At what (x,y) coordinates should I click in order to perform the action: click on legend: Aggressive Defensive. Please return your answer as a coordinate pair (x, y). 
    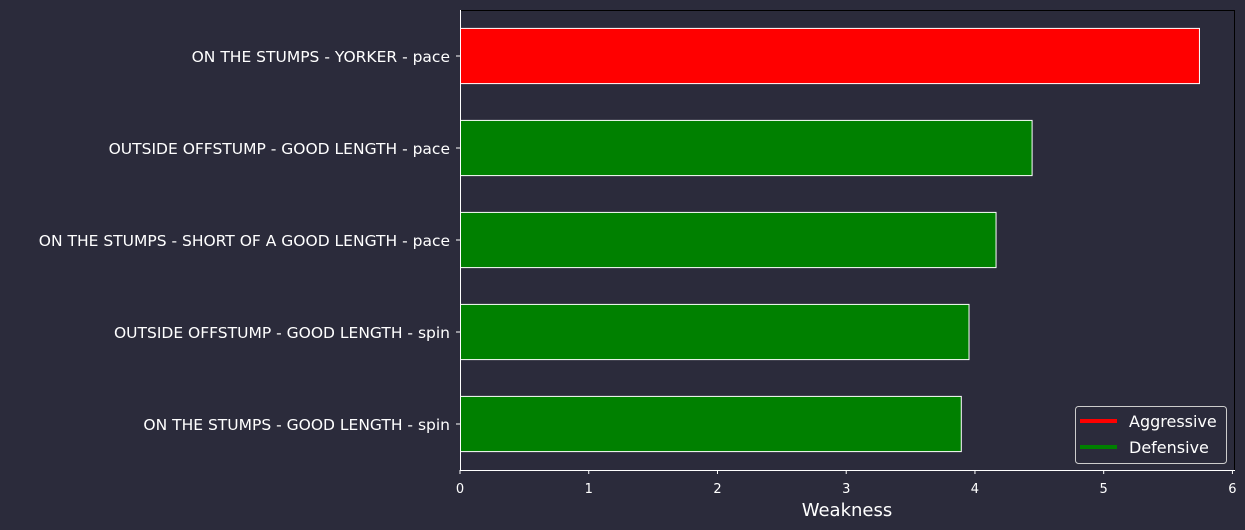
    Looking at the image, I should click on (1151, 435).